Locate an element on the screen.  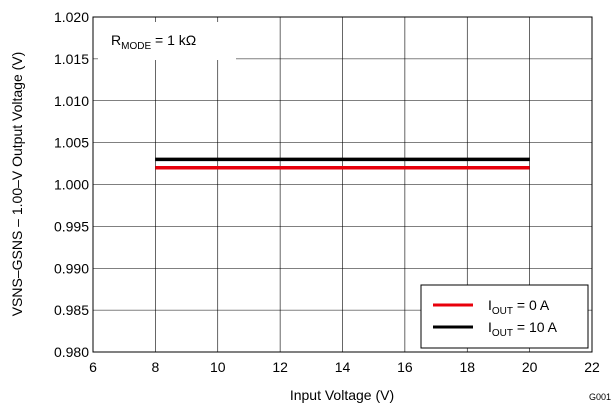
legend-box is located at coordinates (504, 316).